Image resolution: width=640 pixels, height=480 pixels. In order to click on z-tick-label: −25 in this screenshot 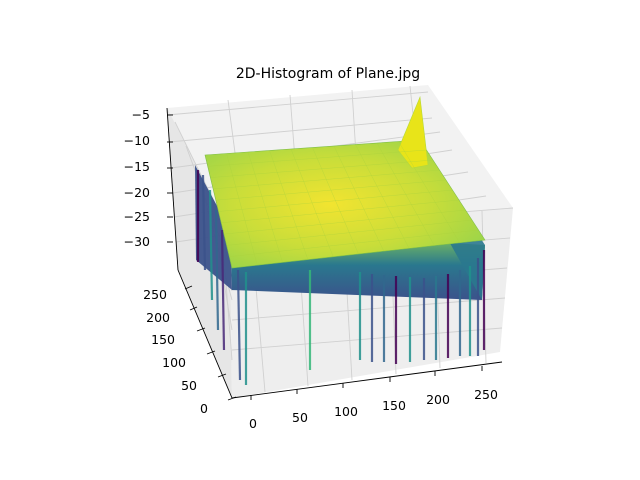, I will do `click(137, 216)`.